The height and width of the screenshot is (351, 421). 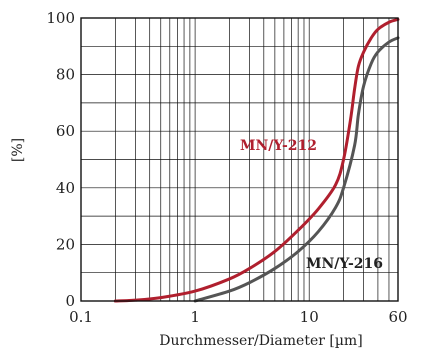 What do you see at coordinates (65, 188) in the screenshot?
I see `y-tick-label: 40` at bounding box center [65, 188].